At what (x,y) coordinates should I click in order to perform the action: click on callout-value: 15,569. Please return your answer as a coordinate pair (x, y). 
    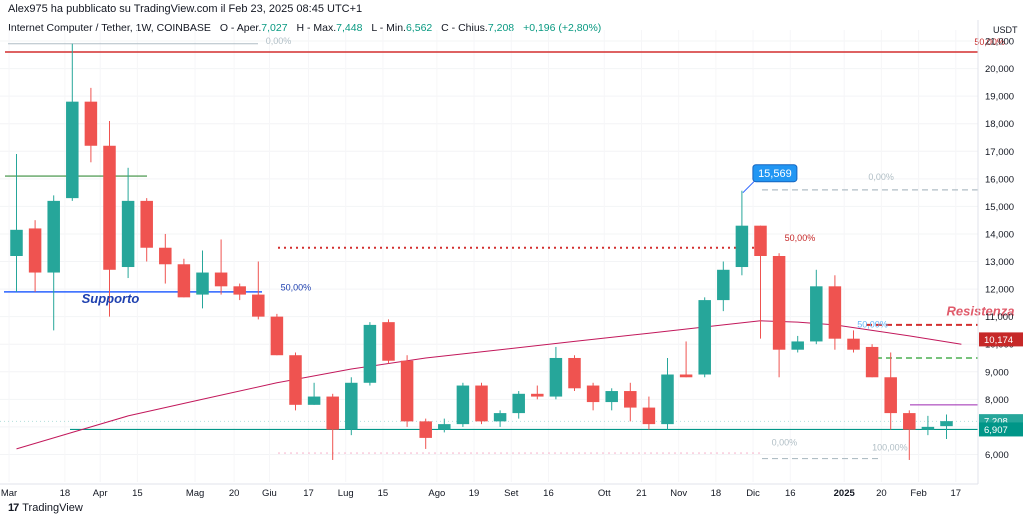
    Looking at the image, I should click on (775, 174).